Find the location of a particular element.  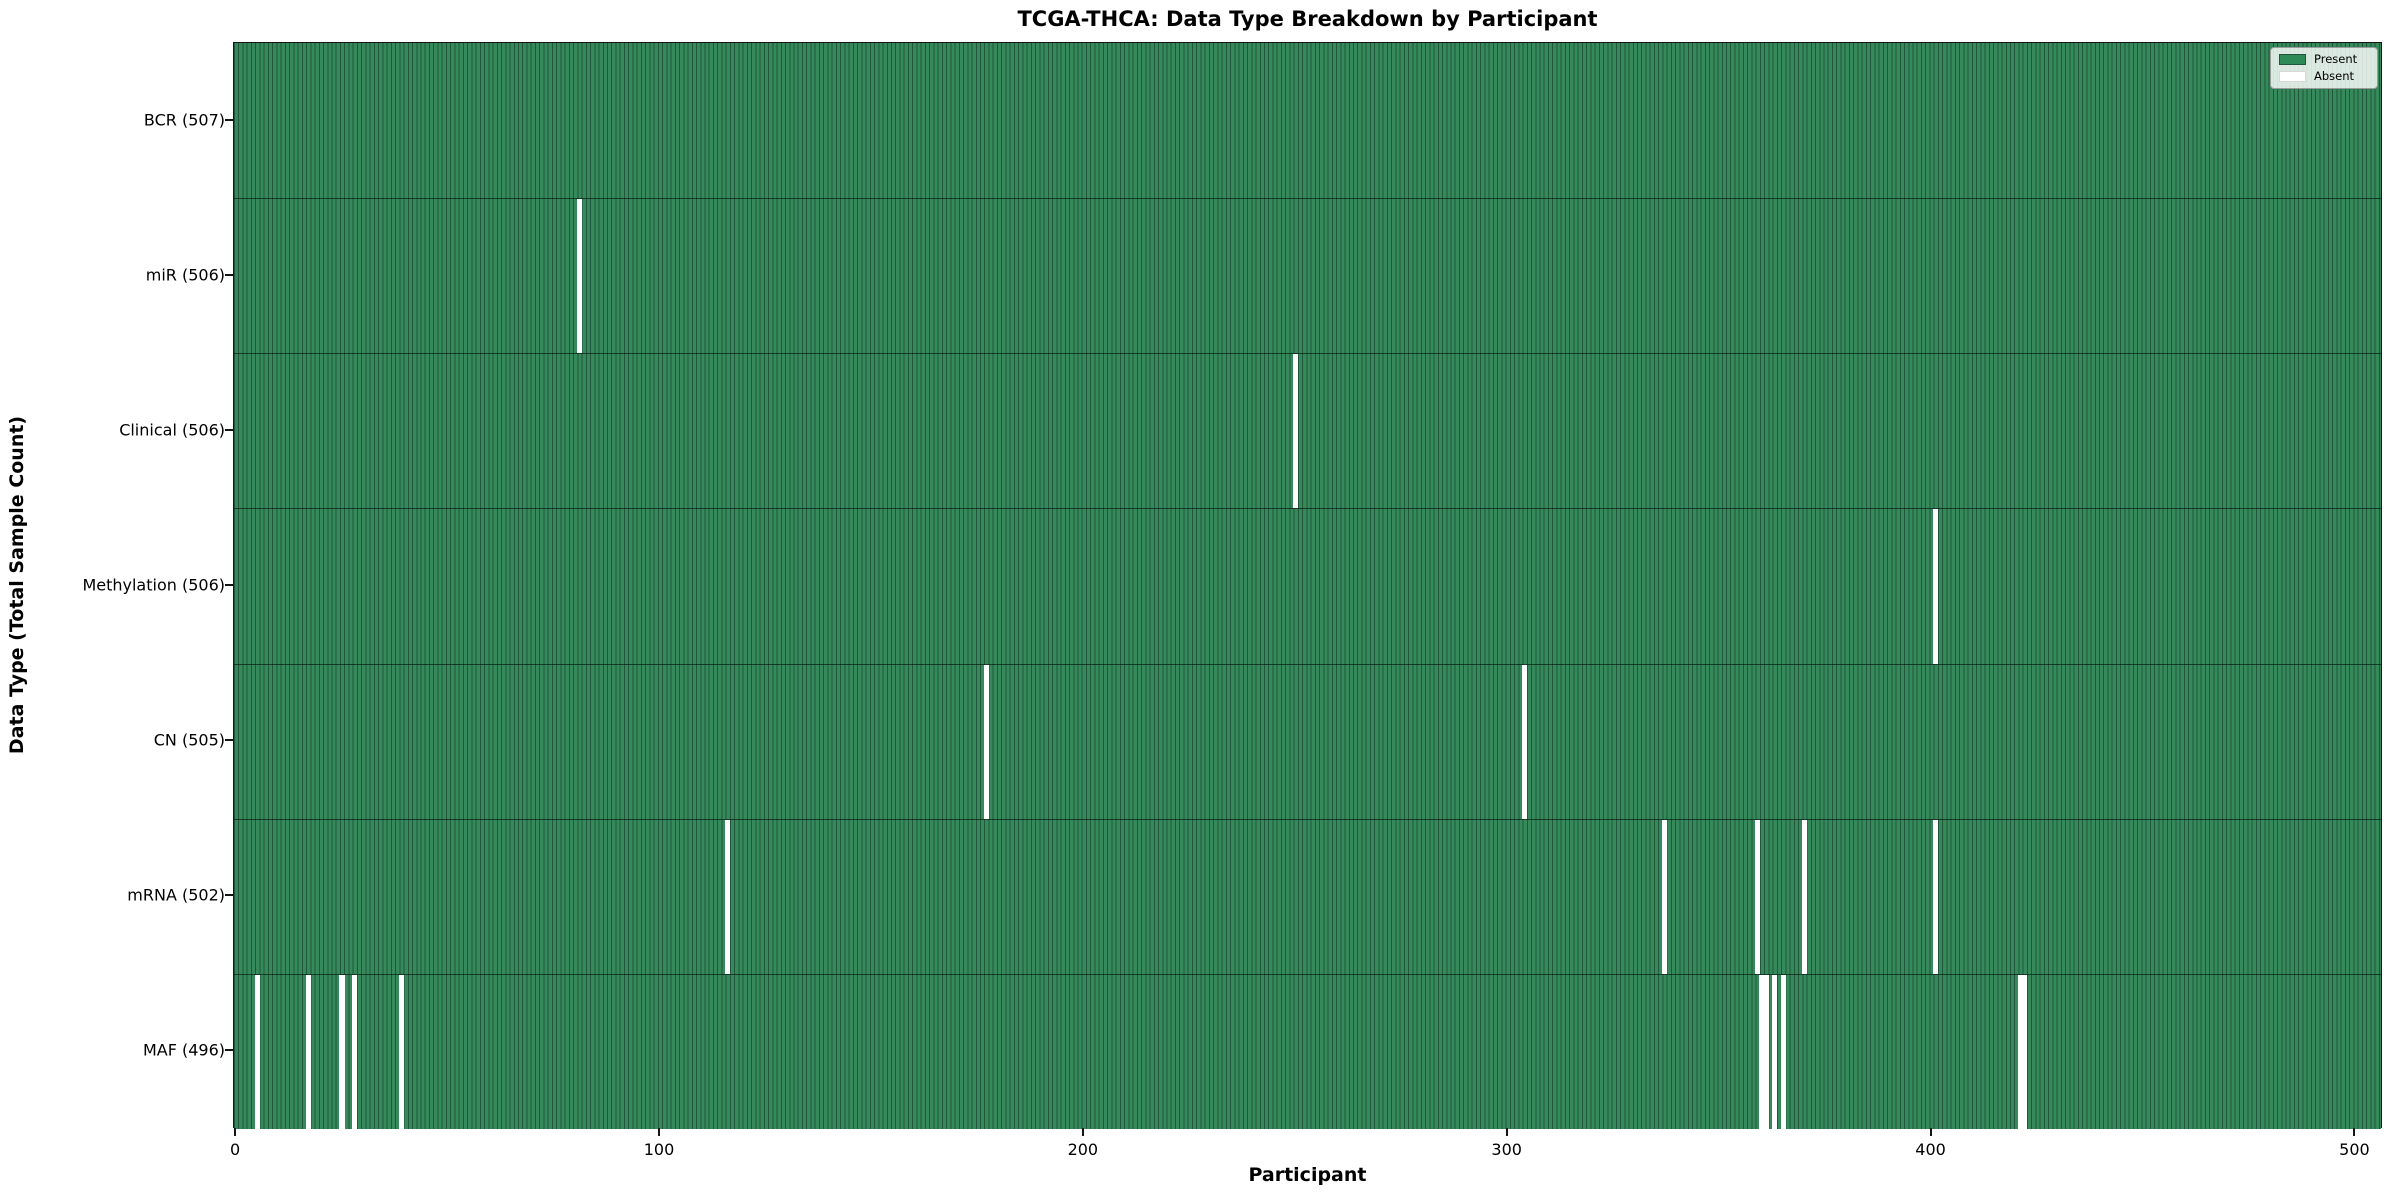

legend: Present Absent is located at coordinates (2324, 68).